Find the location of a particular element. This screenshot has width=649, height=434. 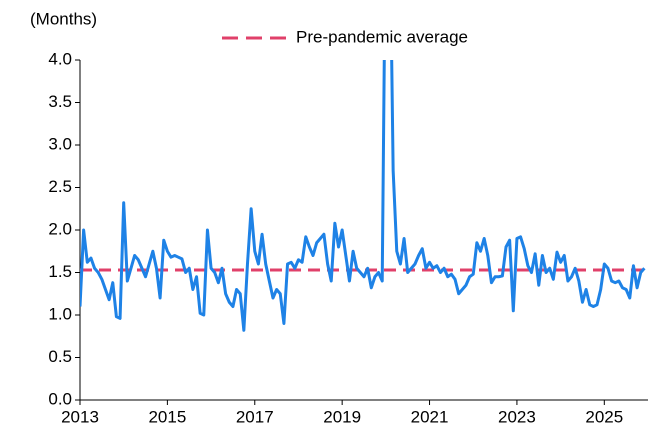

y-tick-label: 0.0 is located at coordinates (60, 398).